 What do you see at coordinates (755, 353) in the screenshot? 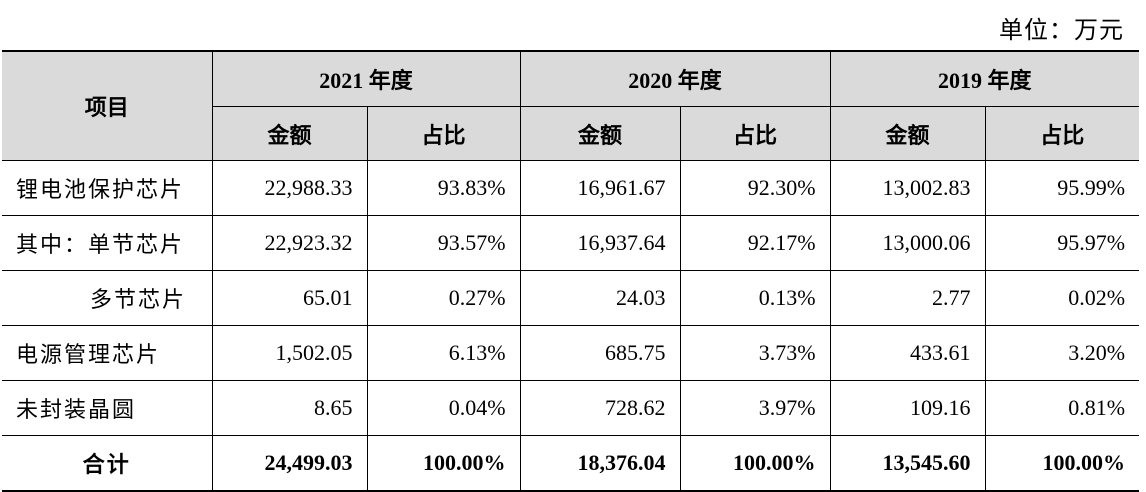
I see `cell-value: 3.73%` at bounding box center [755, 353].